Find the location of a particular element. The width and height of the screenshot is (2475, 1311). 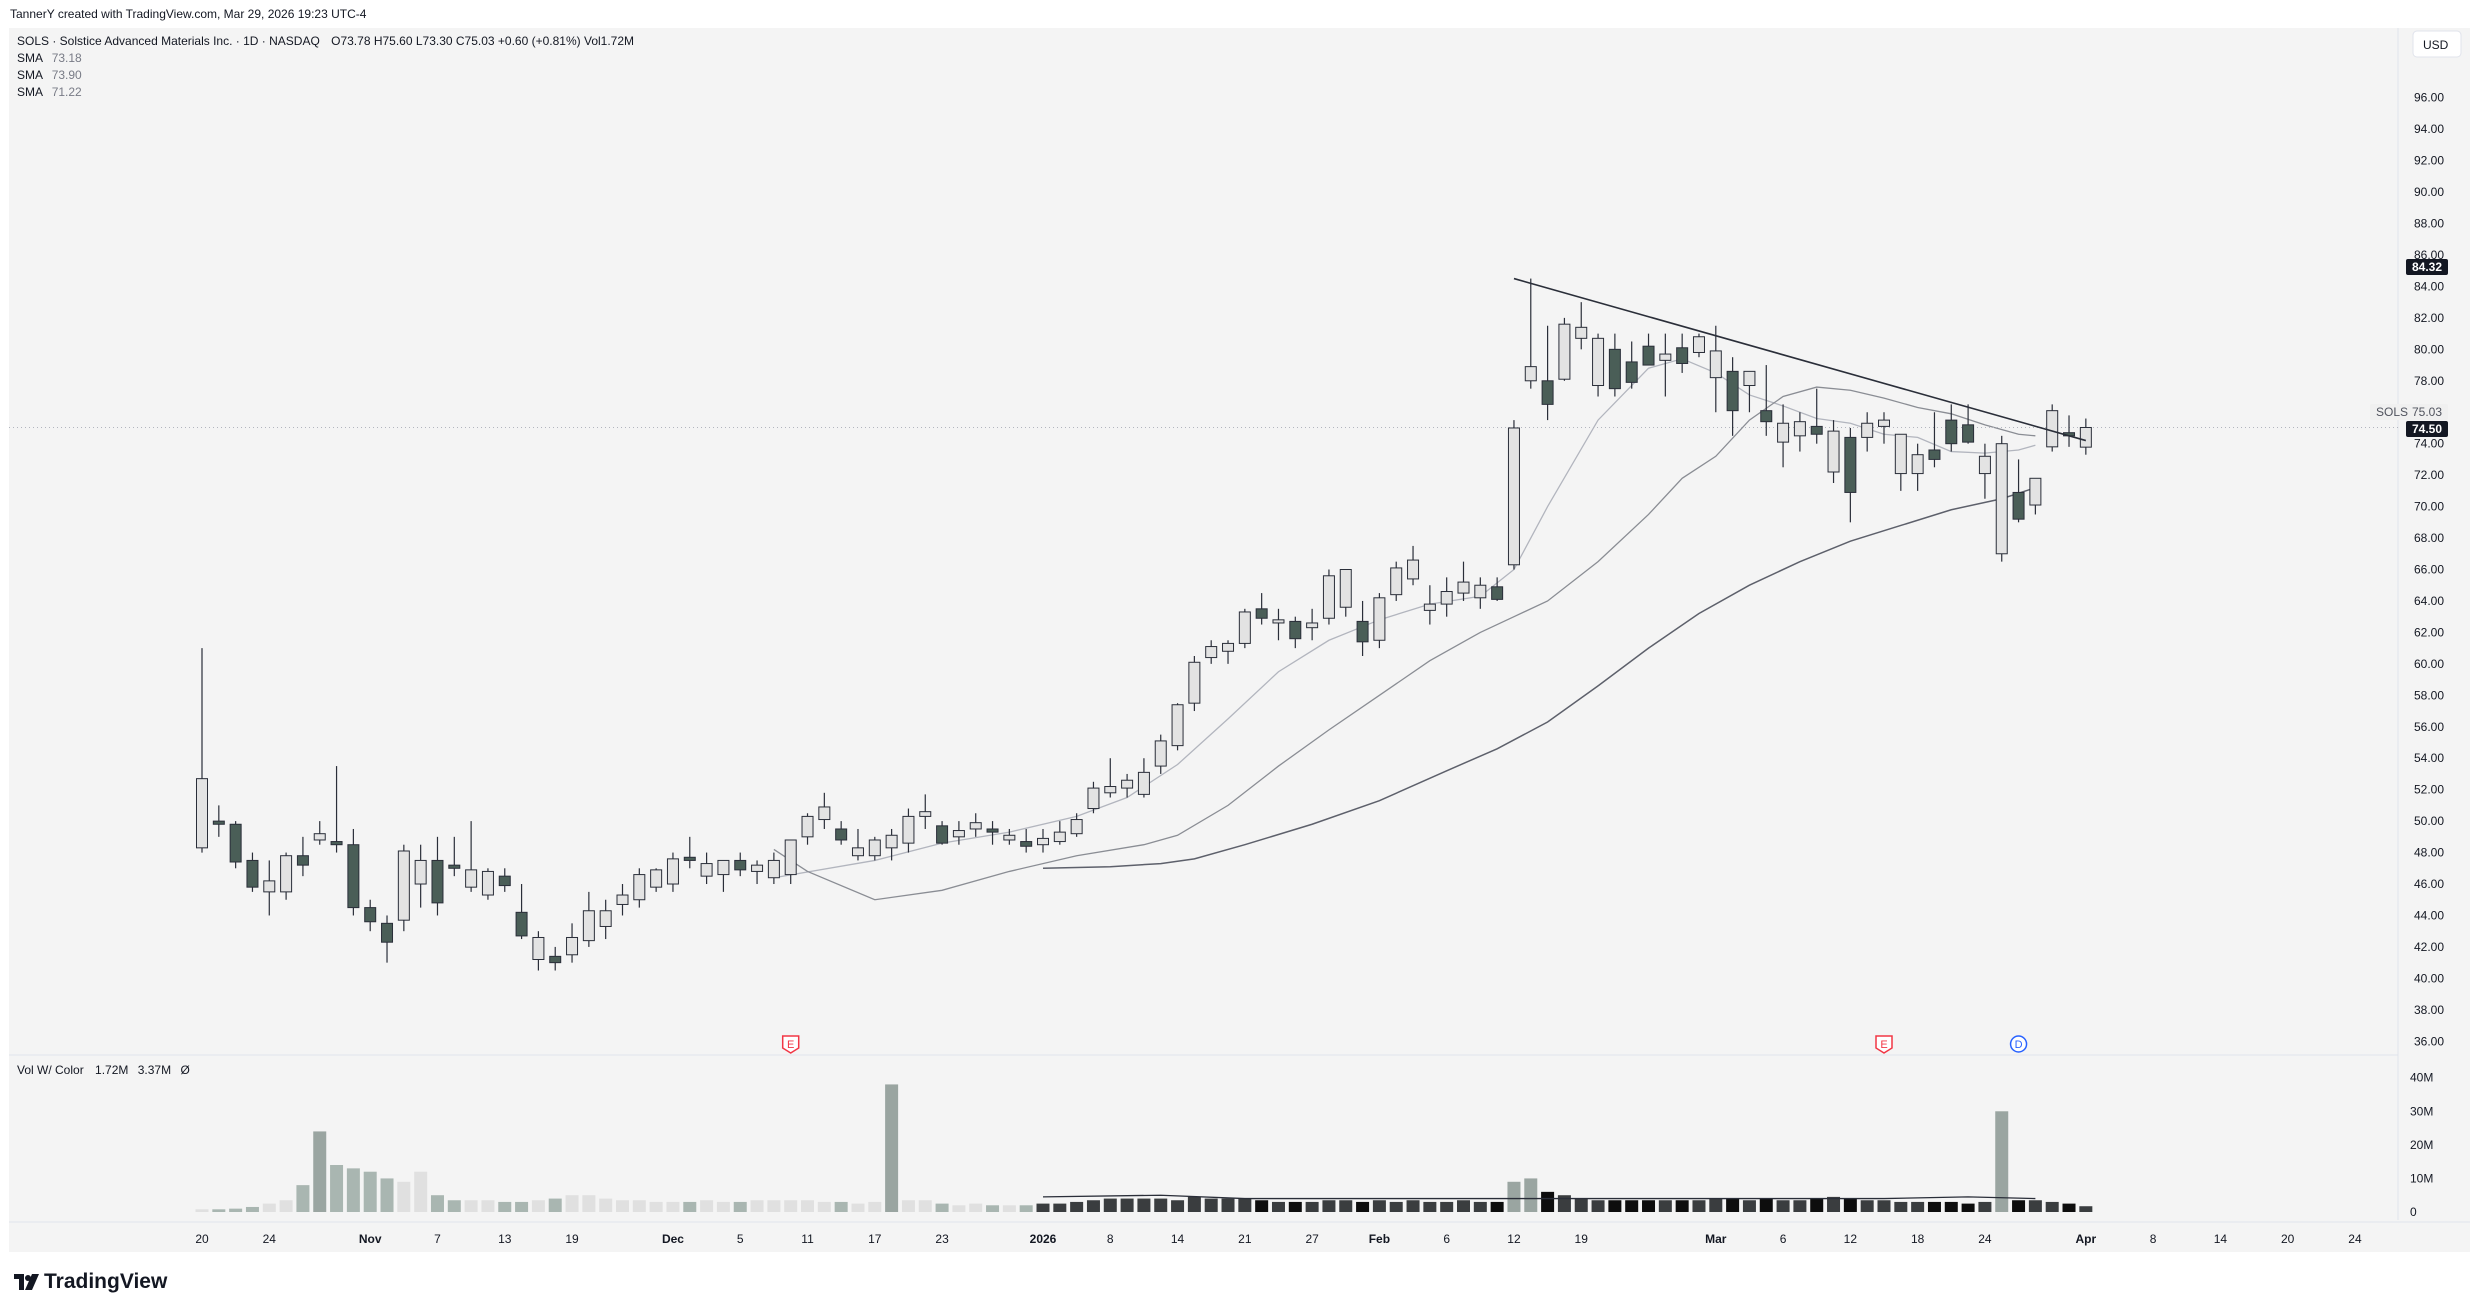

currency-label: USD is located at coordinates (2436, 45).